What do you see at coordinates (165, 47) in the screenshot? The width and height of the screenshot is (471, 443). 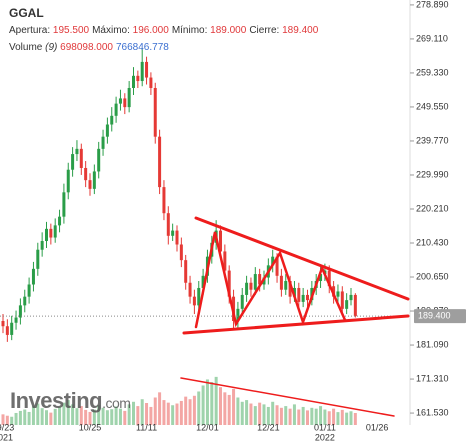 I see `volume-line: Volume (9) 698098.000 766846.778` at bounding box center [165, 47].